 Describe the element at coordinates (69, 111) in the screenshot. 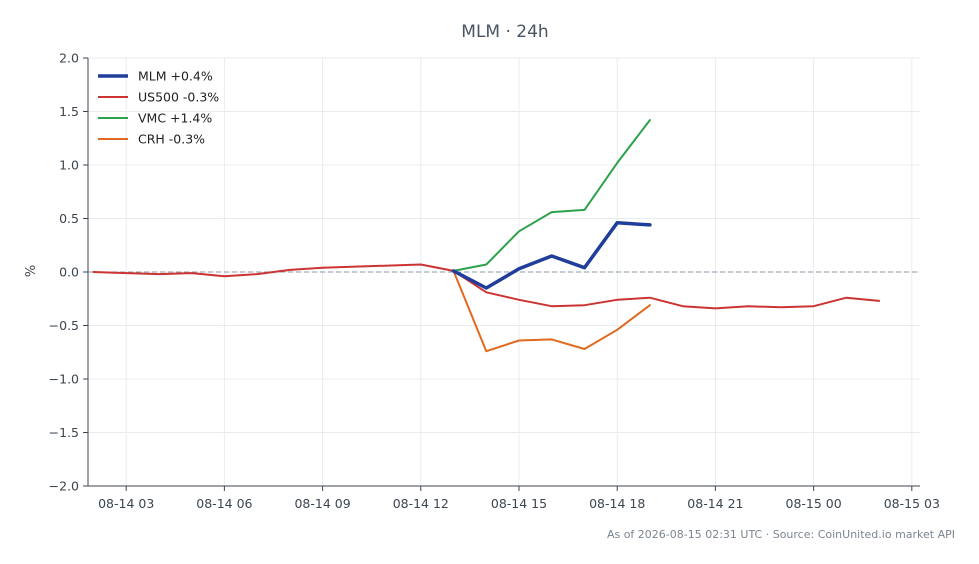

I see `y-tick-label: 1.5` at that location.